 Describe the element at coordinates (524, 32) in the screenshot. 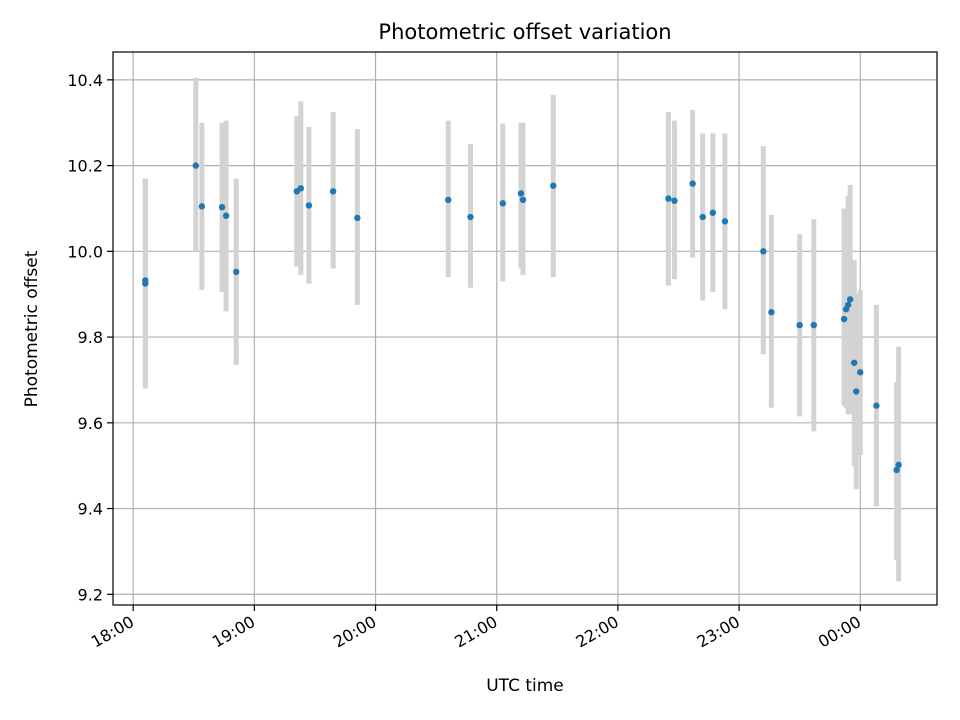

I see `chart-title: Photometric offset variation` at that location.